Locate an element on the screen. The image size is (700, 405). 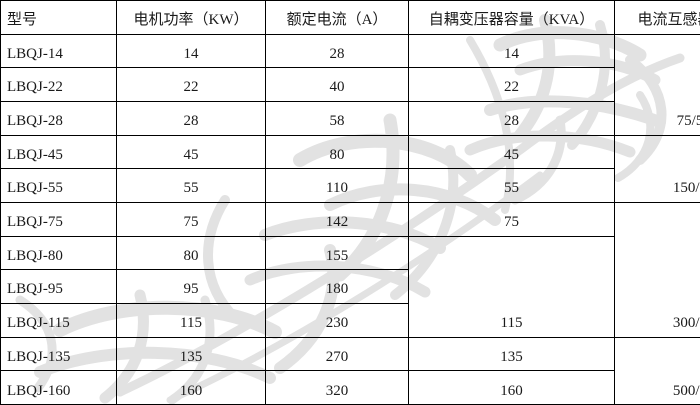
cell-power: 22 is located at coordinates (191, 84).